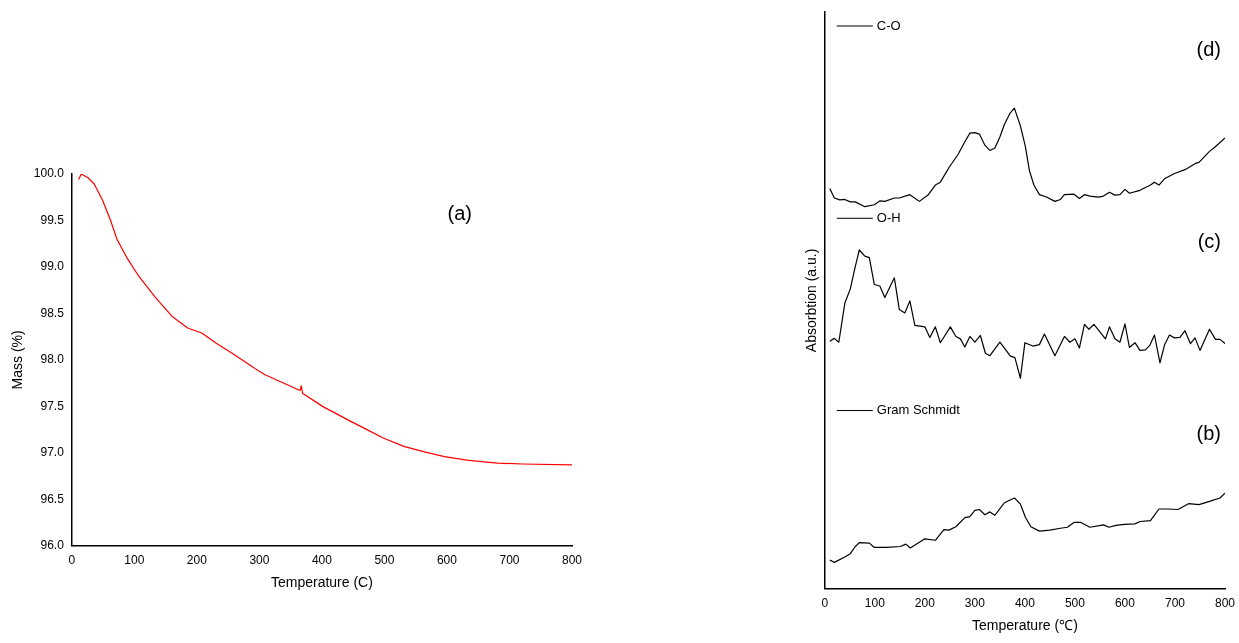  What do you see at coordinates (52, 359) in the screenshot?
I see `y-tick-label: 98.0` at bounding box center [52, 359].